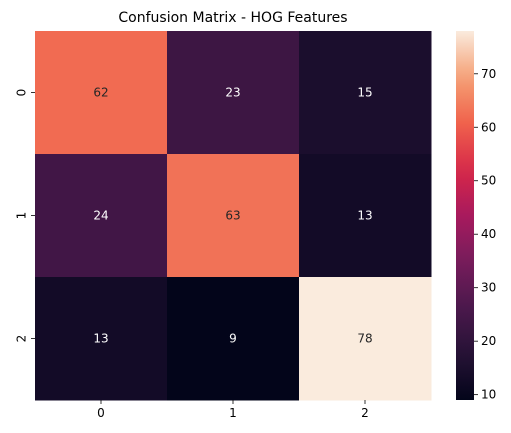 The width and height of the screenshot is (511, 433). I want to click on cell-value-label: 24, so click(100, 216).